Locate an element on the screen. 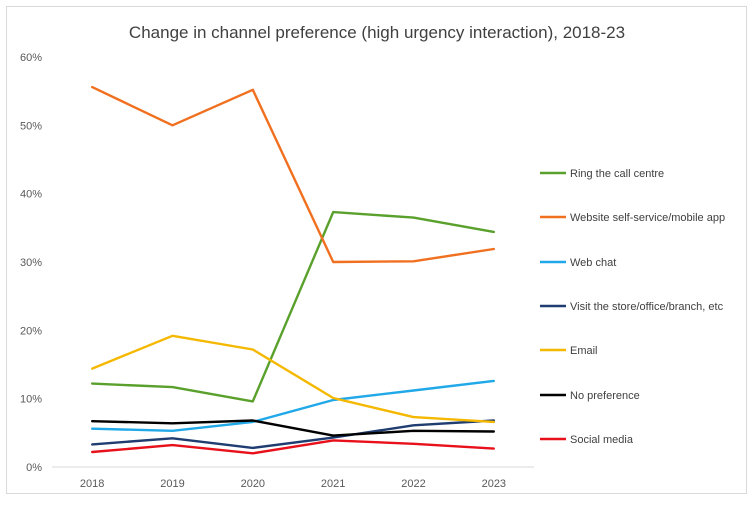 The image size is (755, 508). x-tick-label: 2022 is located at coordinates (413, 484).